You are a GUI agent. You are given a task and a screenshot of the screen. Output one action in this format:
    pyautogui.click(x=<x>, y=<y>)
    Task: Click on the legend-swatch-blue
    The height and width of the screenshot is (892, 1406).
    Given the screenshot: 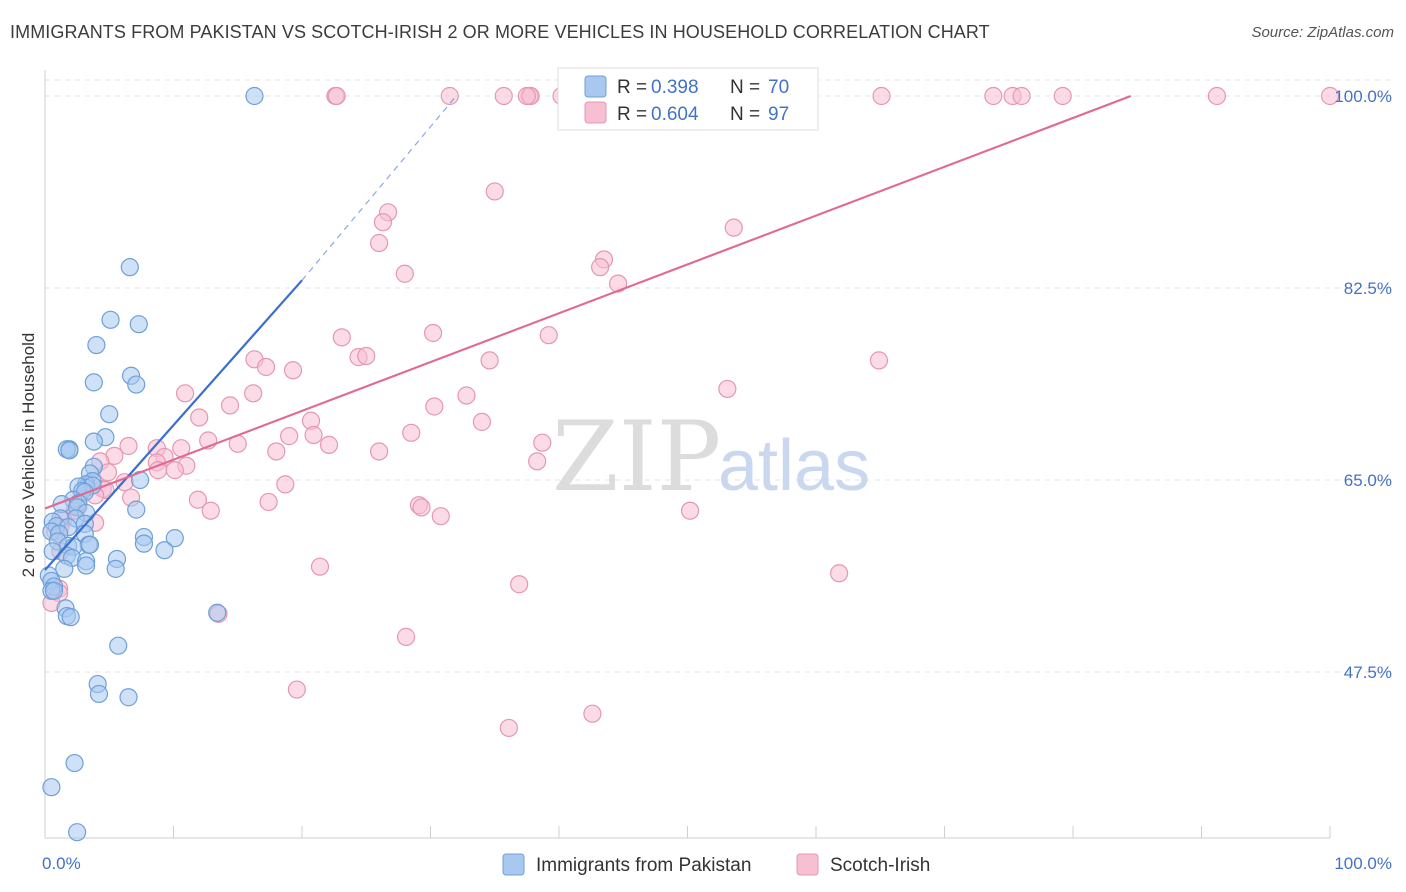 What is the action you would take?
    pyautogui.click(x=595, y=86)
    